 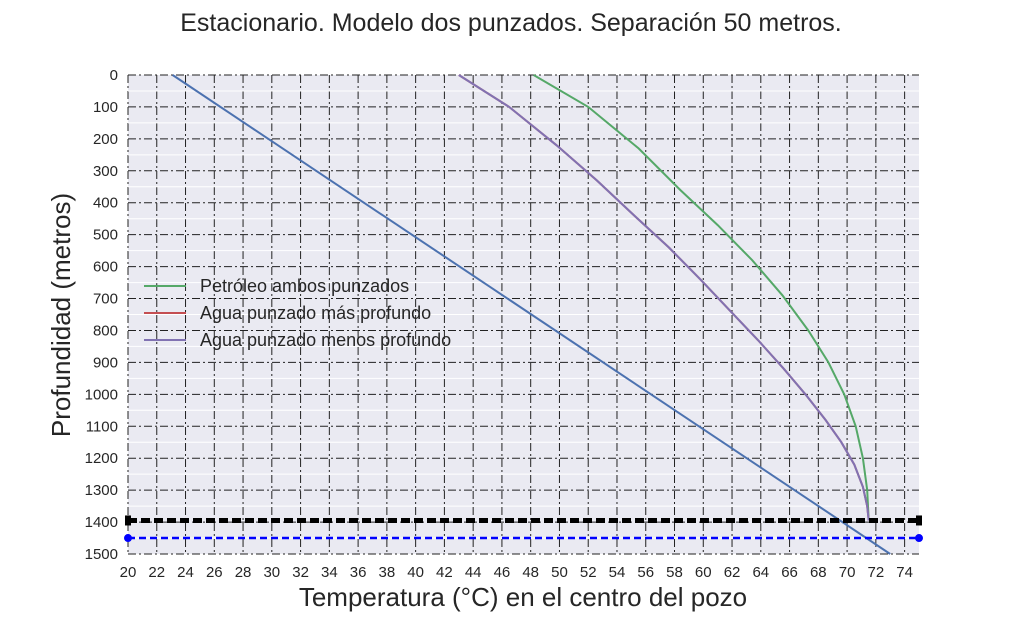 What do you see at coordinates (243, 572) in the screenshot?
I see `x-tick-label: 28` at bounding box center [243, 572].